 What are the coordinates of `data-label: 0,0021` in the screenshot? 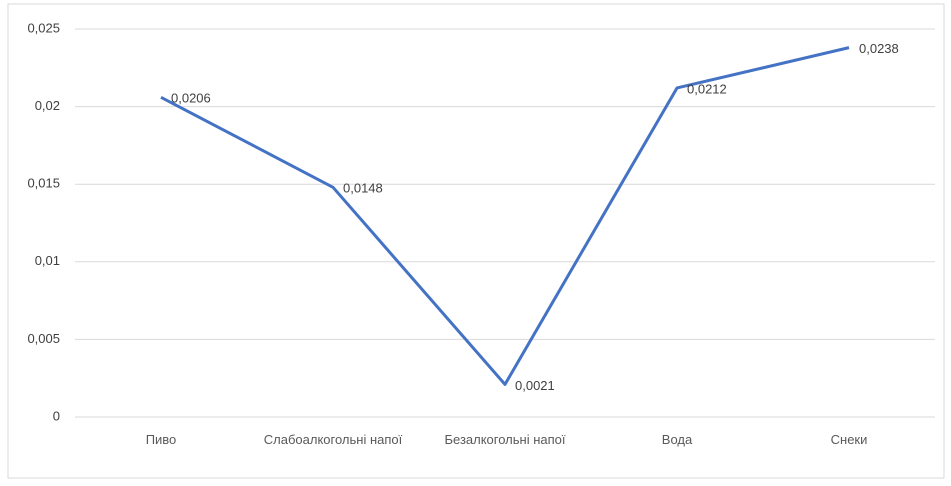 It's located at (535, 385).